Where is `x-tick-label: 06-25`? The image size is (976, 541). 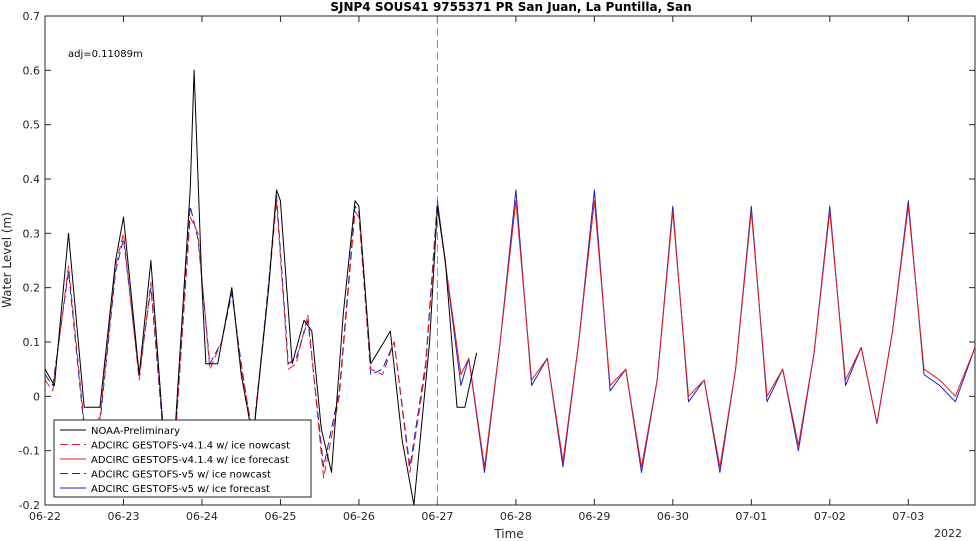 x-tick-label: 06-25 is located at coordinates (280, 516).